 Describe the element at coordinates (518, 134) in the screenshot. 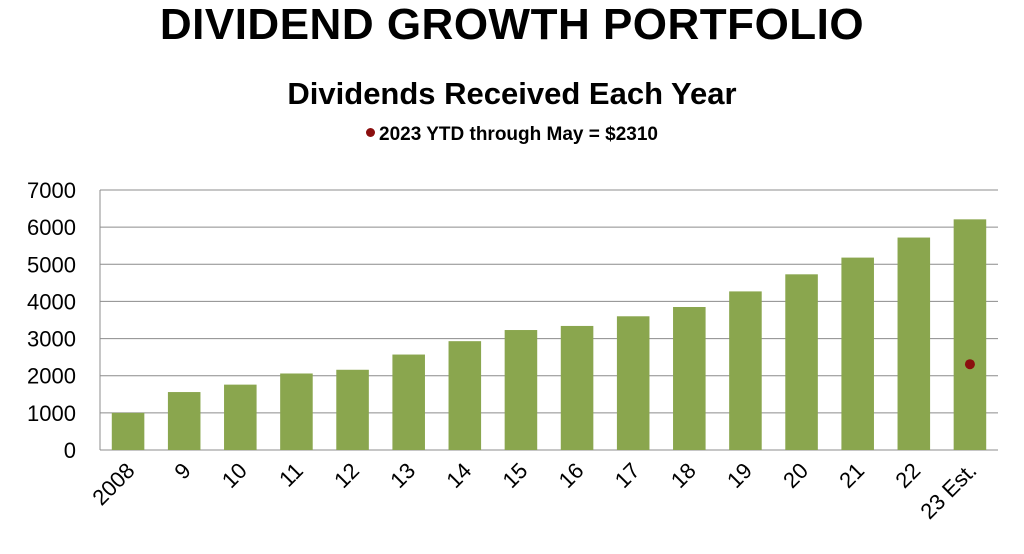

I see `annotation-text: 2023 YTD through May = $2310` at that location.